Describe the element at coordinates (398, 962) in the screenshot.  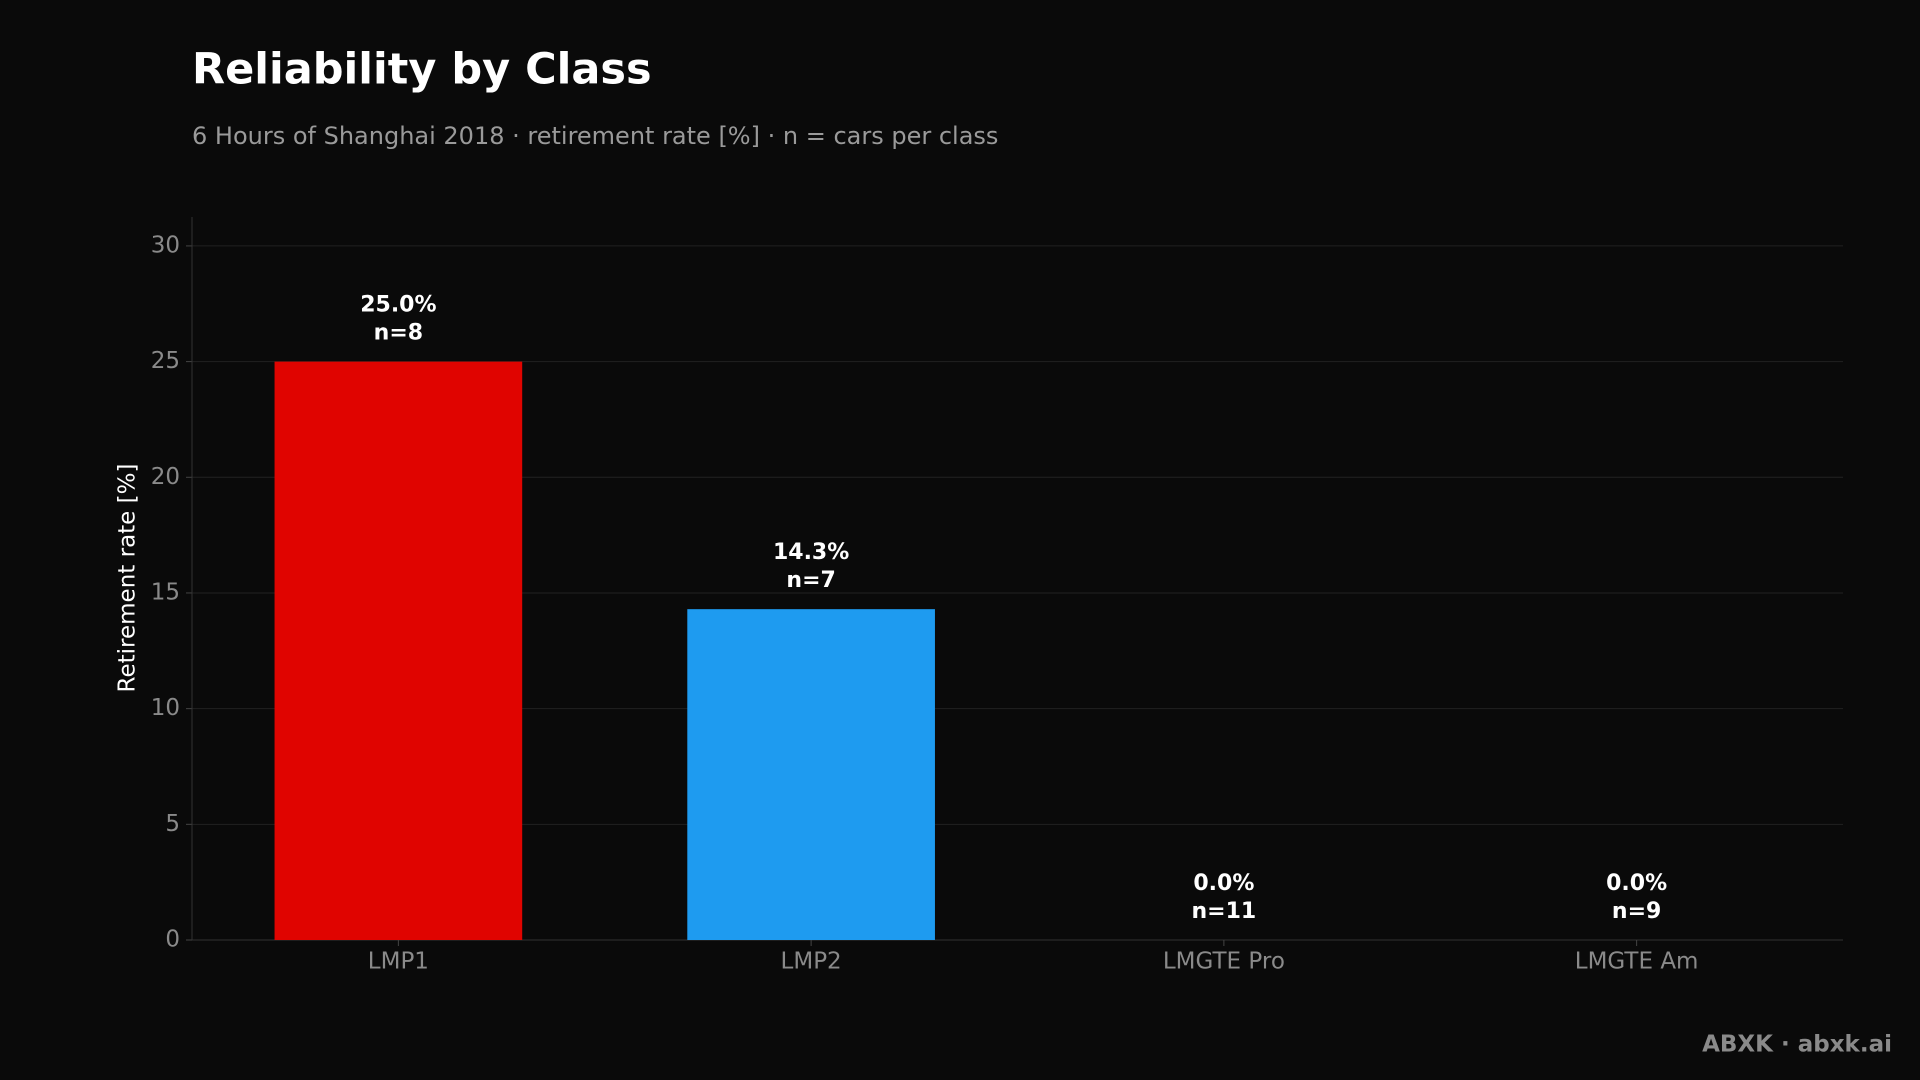
I see `x-tick-label: LMP1` at that location.